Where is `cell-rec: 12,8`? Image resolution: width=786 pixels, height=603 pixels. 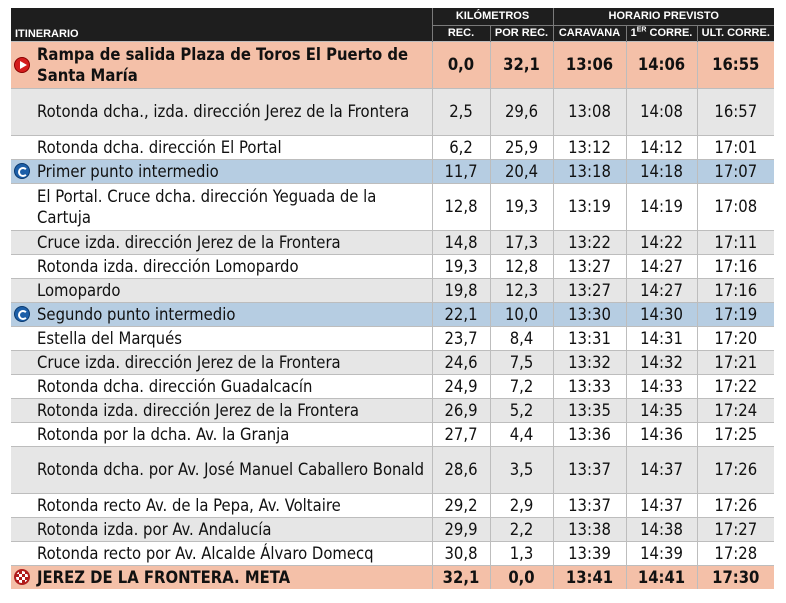 cell-rec: 12,8 is located at coordinates (460, 206).